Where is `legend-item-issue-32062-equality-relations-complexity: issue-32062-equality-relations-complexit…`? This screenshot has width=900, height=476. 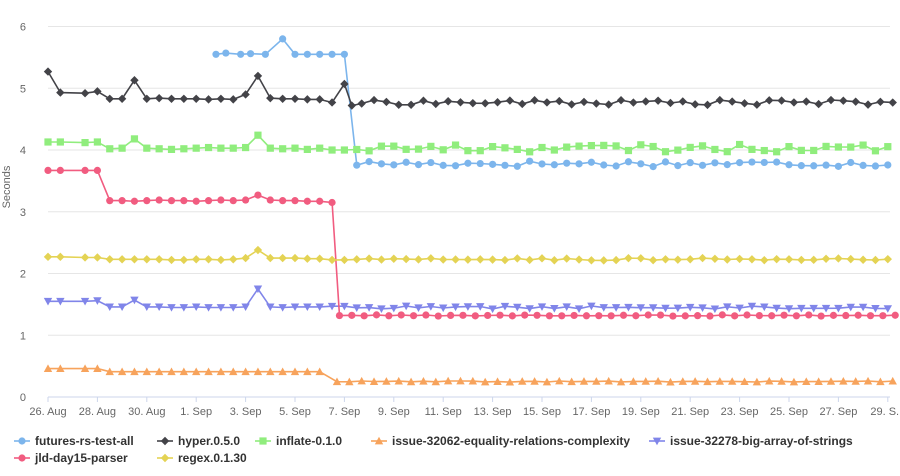
legend-item-issue-32062-equality-relations-complexity: issue-32062-equality-relations-complexit… is located at coordinates (500, 441).